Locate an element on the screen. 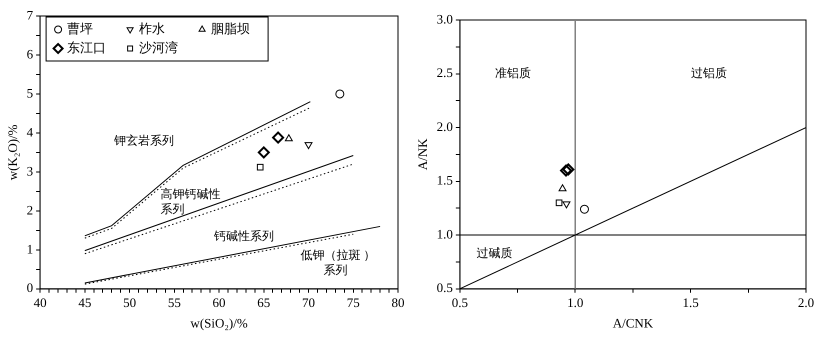  y-tick-label: 3 is located at coordinates (30, 170).